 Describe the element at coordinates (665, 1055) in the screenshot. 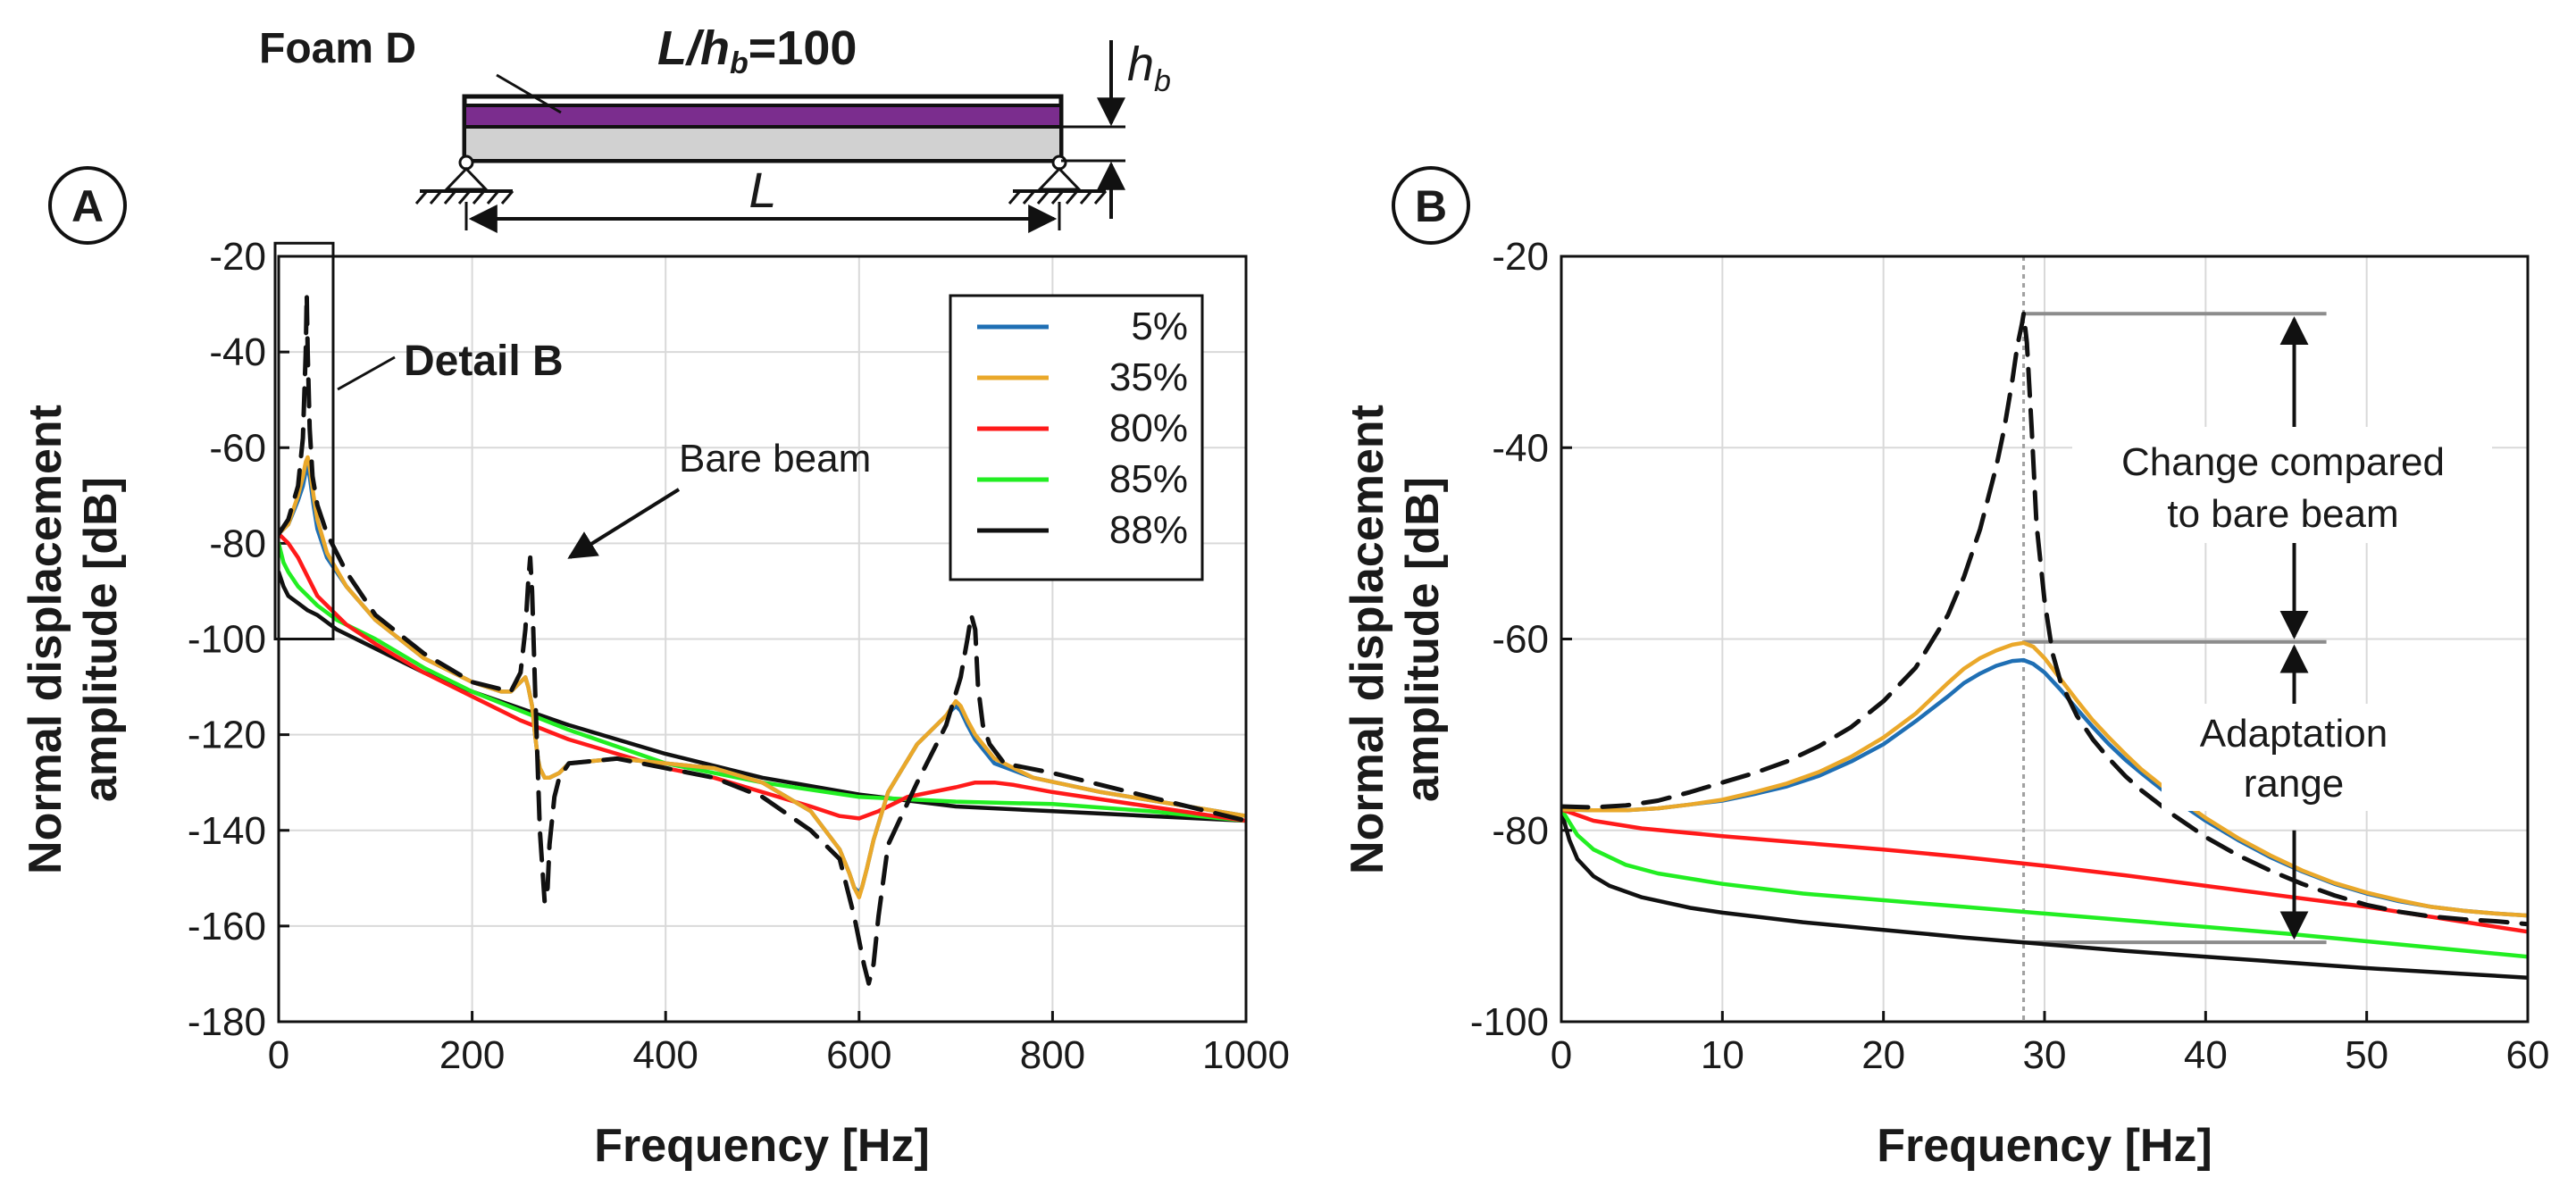

I see `x-tick-label: 400` at that location.